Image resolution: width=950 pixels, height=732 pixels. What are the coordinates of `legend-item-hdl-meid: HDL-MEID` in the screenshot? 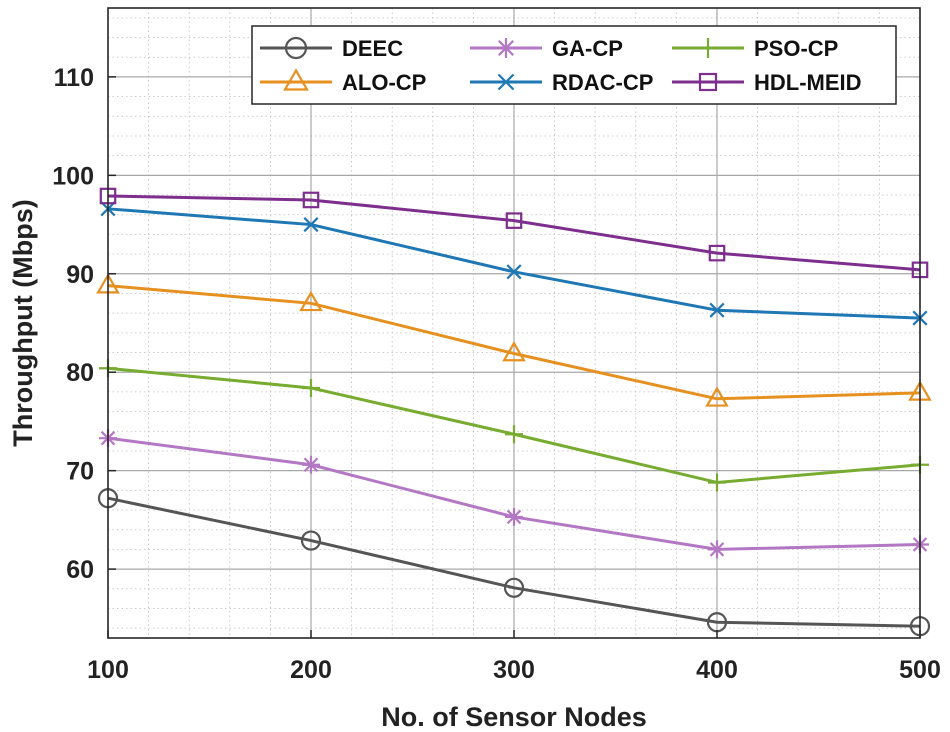 It's located at (767, 82).